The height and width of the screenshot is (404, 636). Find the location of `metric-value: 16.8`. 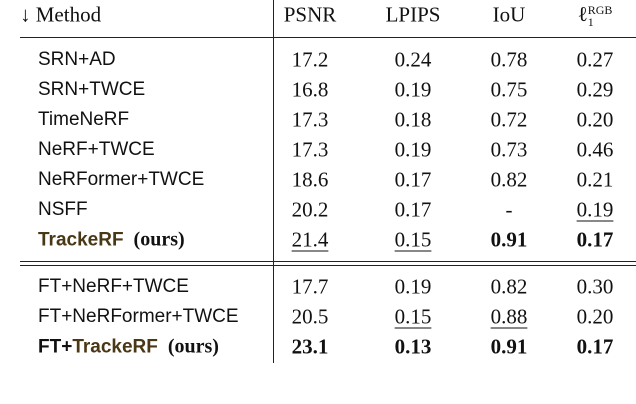

metric-value: 16.8 is located at coordinates (310, 89).